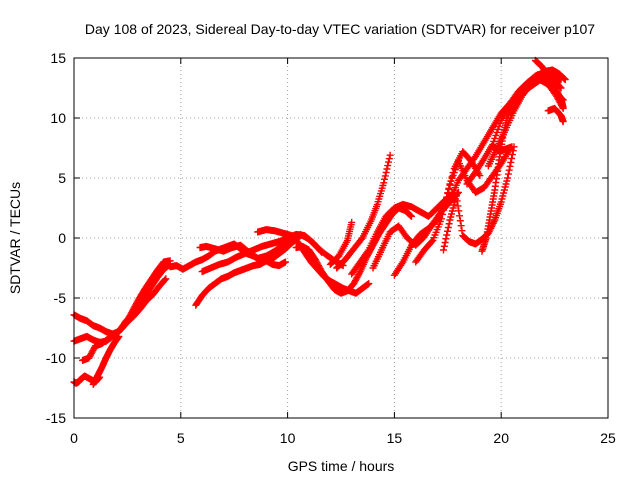 This screenshot has height=480, width=640. I want to click on y-tick-label: 10, so click(58, 118).